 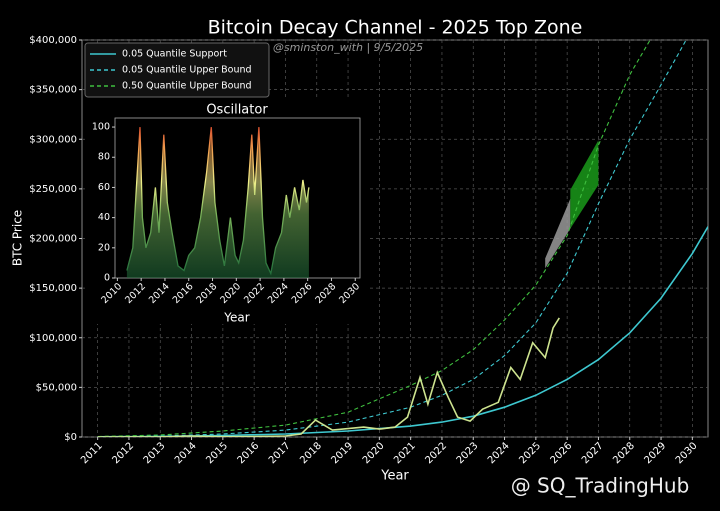 What do you see at coordinates (53, 338) in the screenshot?
I see `y-tick-label: $100,000` at bounding box center [53, 338].